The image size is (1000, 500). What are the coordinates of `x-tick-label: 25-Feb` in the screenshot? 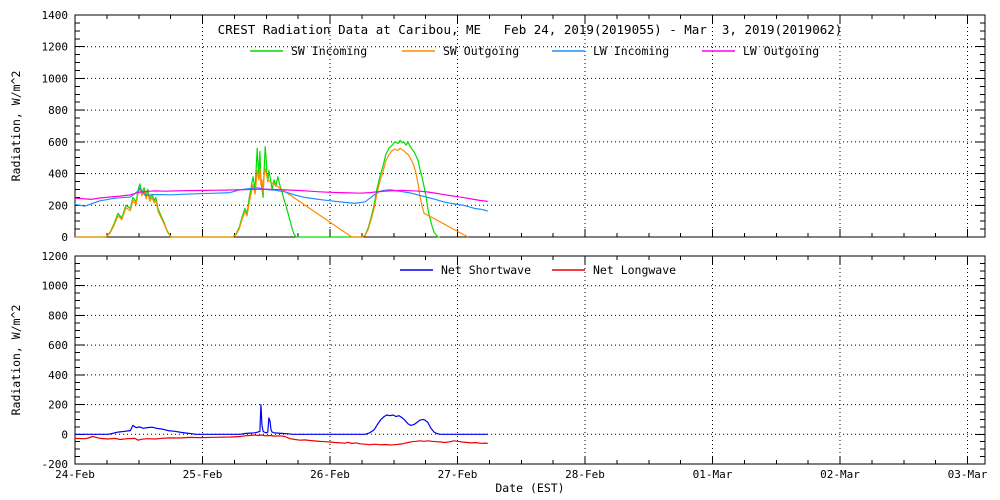 It's located at (203, 474).